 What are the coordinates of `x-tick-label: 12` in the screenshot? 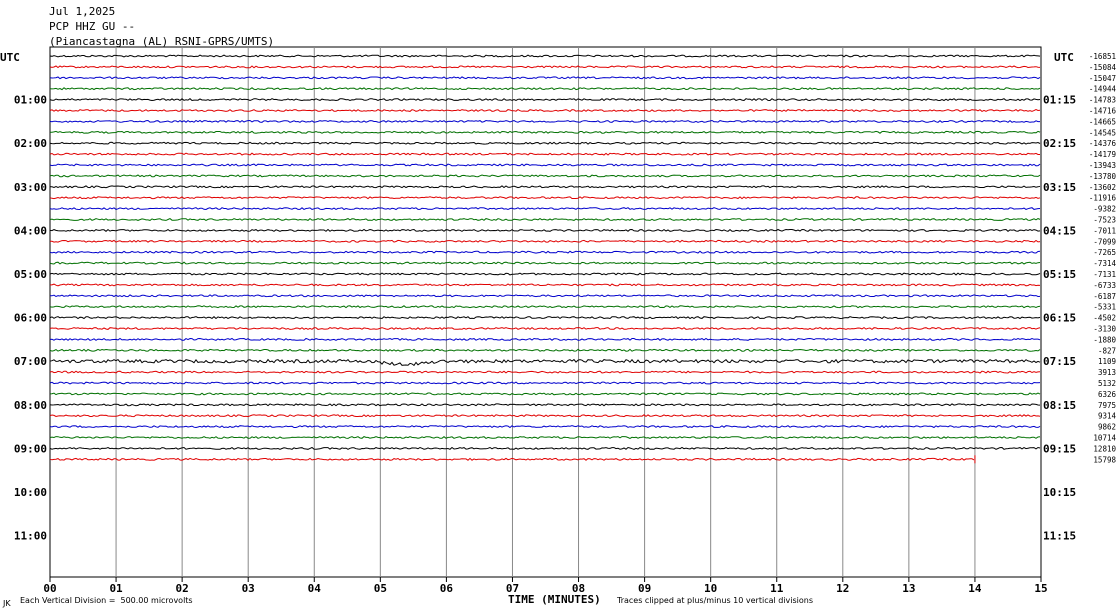 It's located at (842, 588).